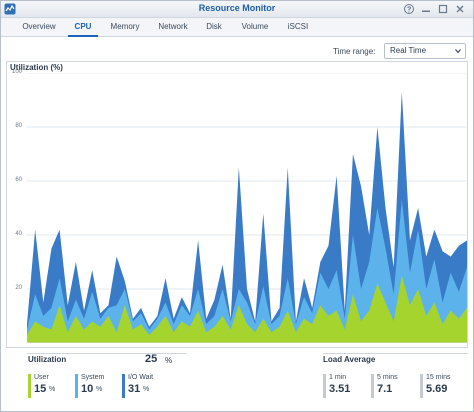 The width and height of the screenshot is (474, 412). What do you see at coordinates (460, 9) in the screenshot?
I see `close-icon` at bounding box center [460, 9].